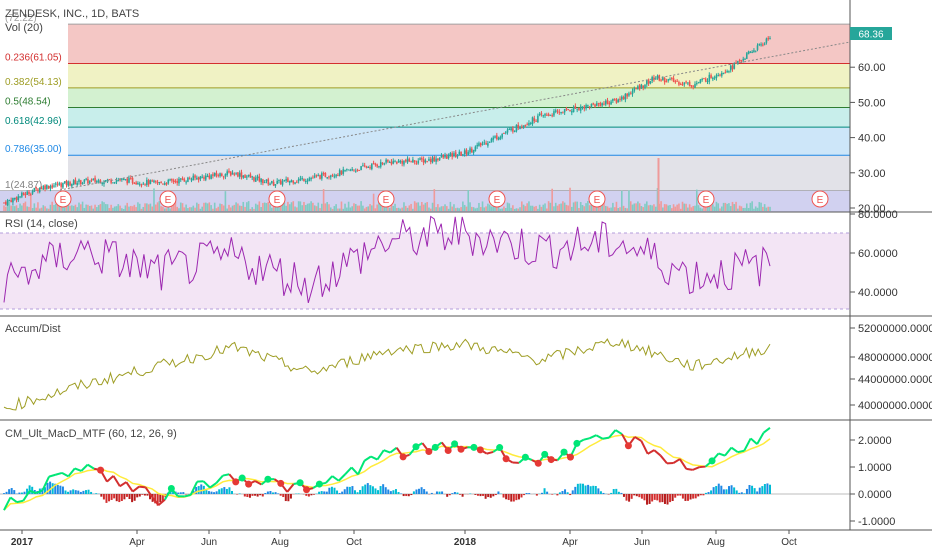 This screenshot has height=555, width=932. Describe the element at coordinates (33, 82) in the screenshot. I see `fib-label: 0.382(54.13)` at that location.